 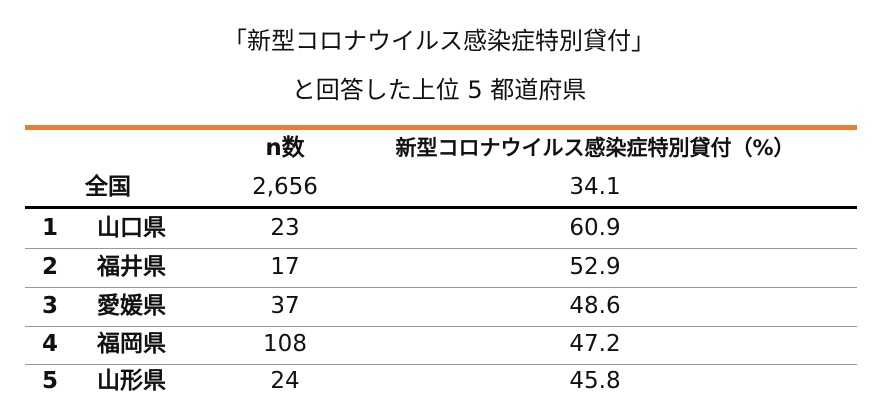 What do you see at coordinates (285, 228) in the screenshot?
I see `n-count: 23` at bounding box center [285, 228].